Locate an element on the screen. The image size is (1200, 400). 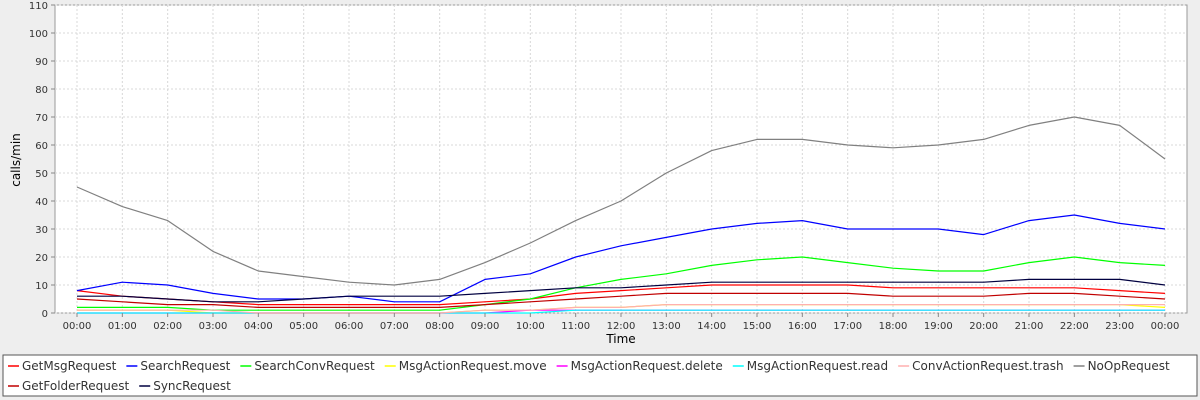
x-tick-label: 18:00 is located at coordinates (893, 326).